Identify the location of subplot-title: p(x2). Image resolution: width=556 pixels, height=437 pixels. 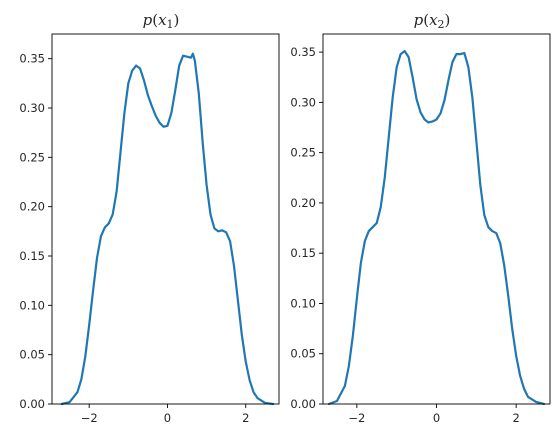
(432, 21).